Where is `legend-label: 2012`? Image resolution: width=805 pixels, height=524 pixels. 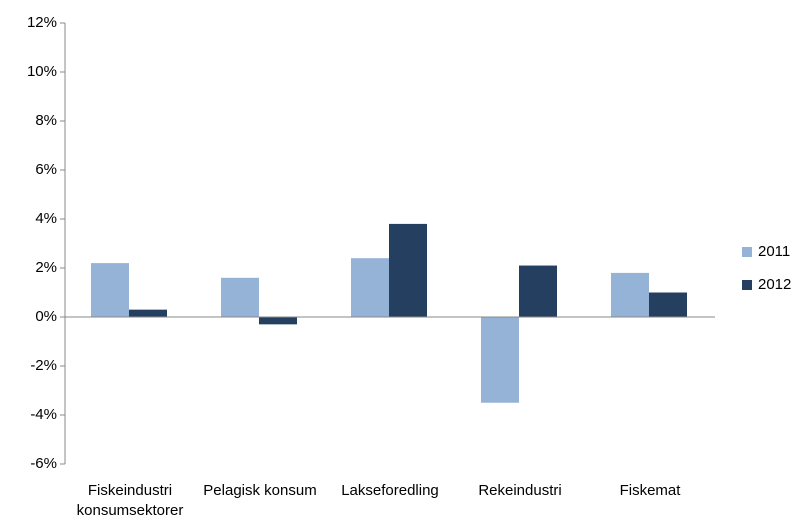 legend-label: 2012 is located at coordinates (774, 284).